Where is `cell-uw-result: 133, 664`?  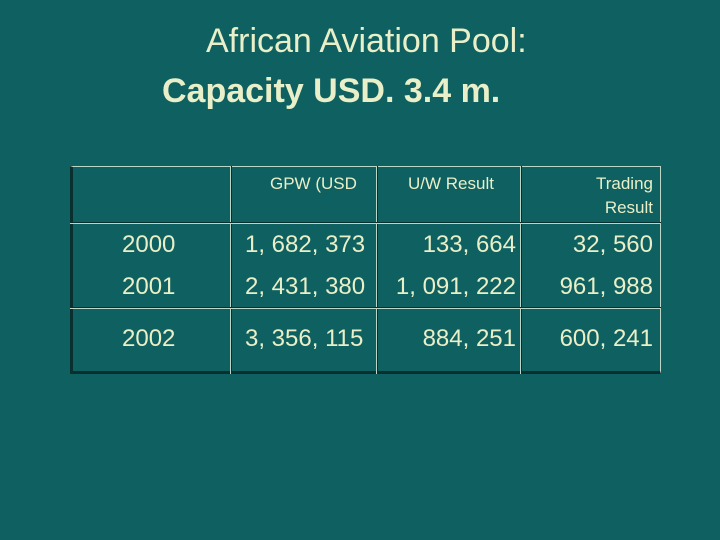
cell-uw-result: 133, 664 is located at coordinates (469, 244).